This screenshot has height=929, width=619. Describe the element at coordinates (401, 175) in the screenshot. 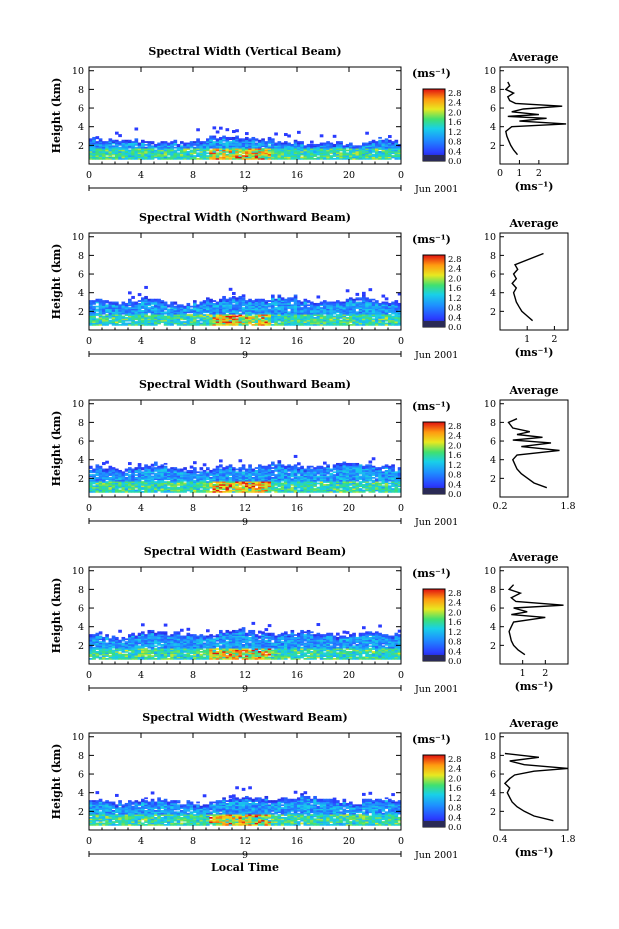

I see `x-tick-label: 0` at that location.